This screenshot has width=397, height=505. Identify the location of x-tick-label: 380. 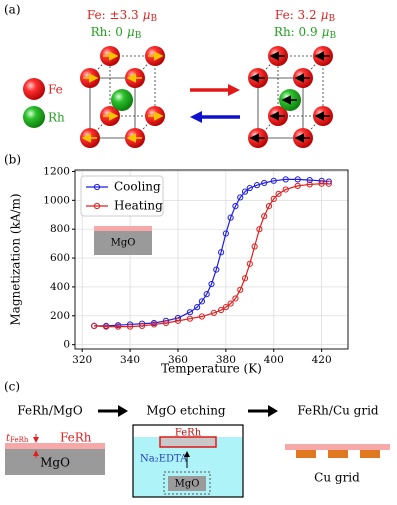
(226, 360).